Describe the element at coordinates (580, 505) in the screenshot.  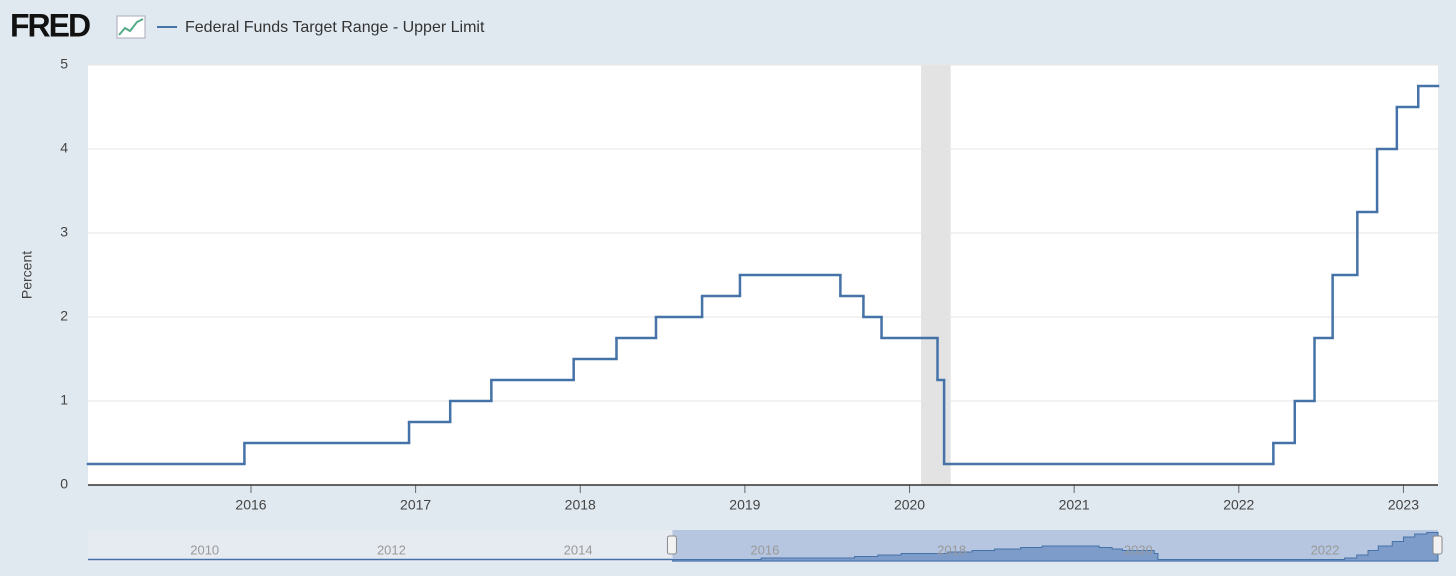
I see `x-tick-label: 2018` at that location.